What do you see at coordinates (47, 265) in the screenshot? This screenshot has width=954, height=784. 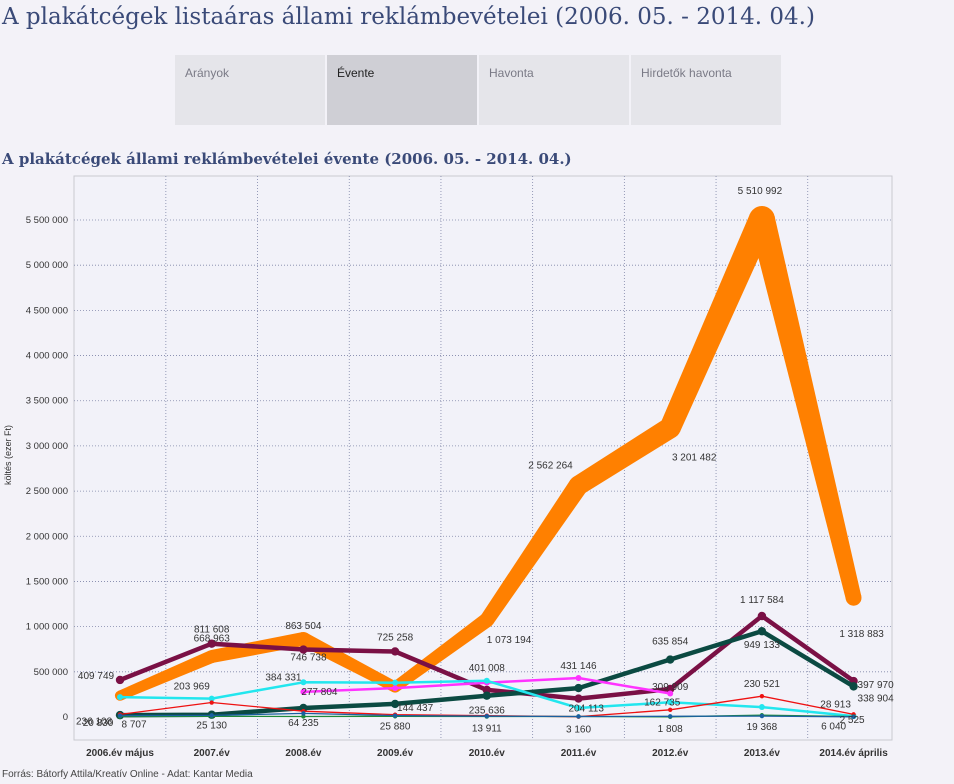 I see `y-tick-label: 5 000 000` at bounding box center [47, 265].